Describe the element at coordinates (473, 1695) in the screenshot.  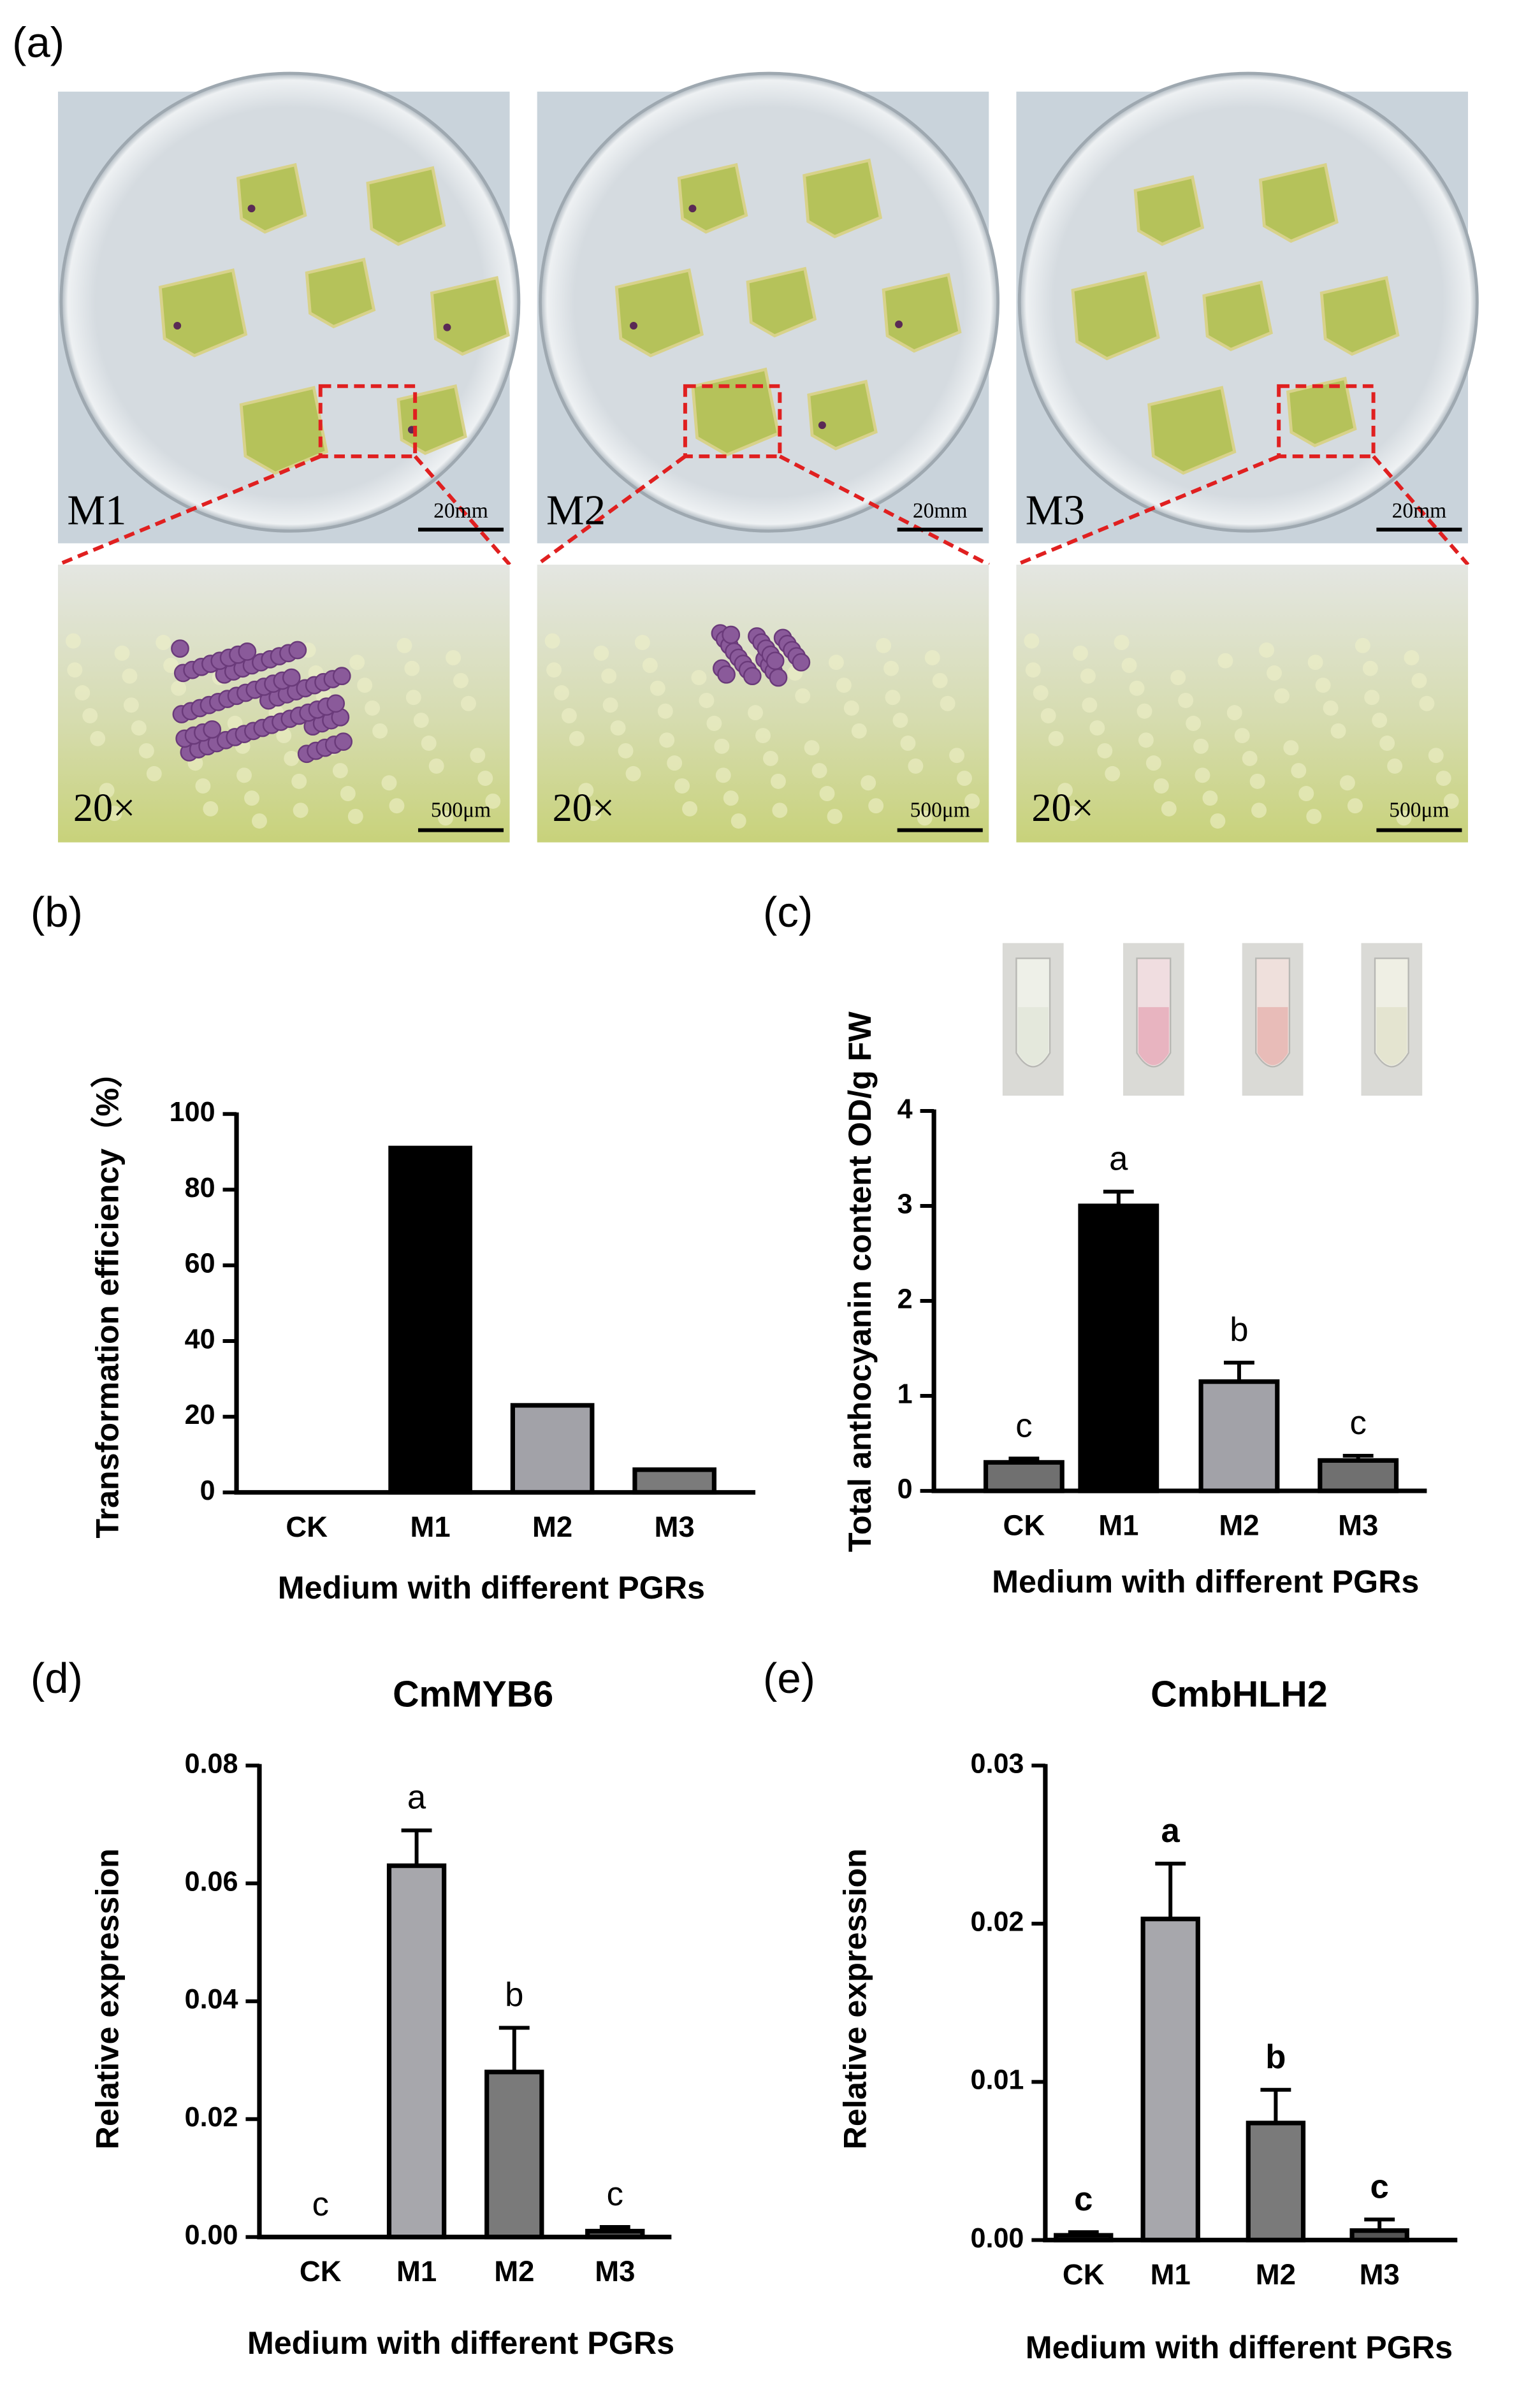
I see `chart-title: CmMYB6` at that location.